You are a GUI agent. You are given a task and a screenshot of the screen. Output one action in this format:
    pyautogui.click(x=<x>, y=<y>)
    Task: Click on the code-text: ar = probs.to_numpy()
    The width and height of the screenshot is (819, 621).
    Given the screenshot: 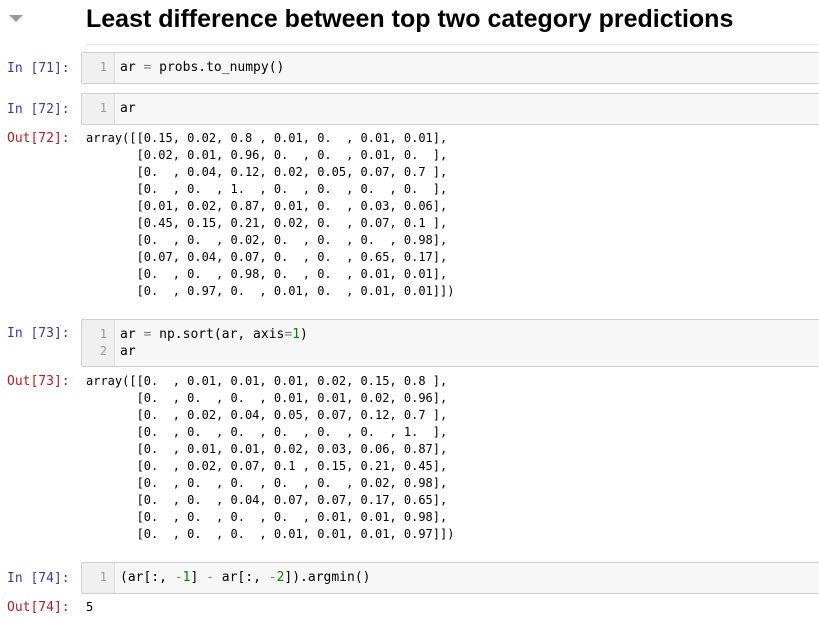 What is the action you would take?
    pyautogui.click(x=202, y=67)
    